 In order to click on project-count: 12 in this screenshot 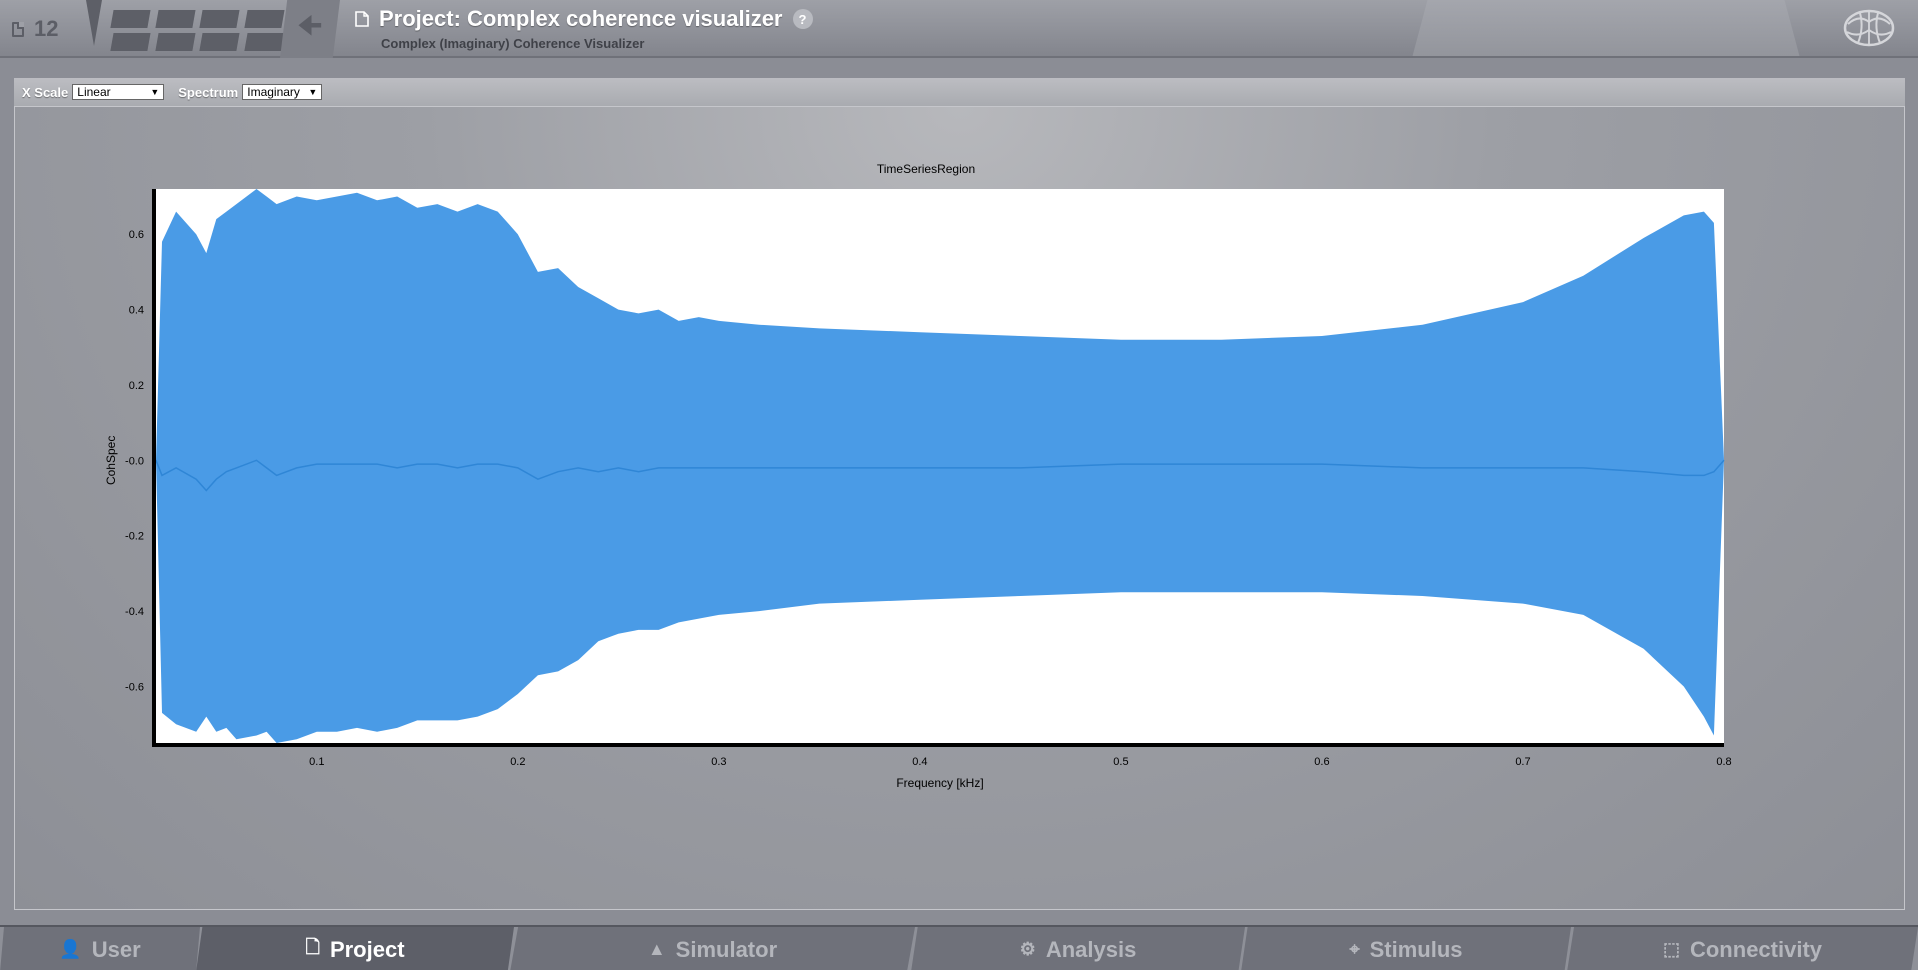, I will do `click(46, 28)`.